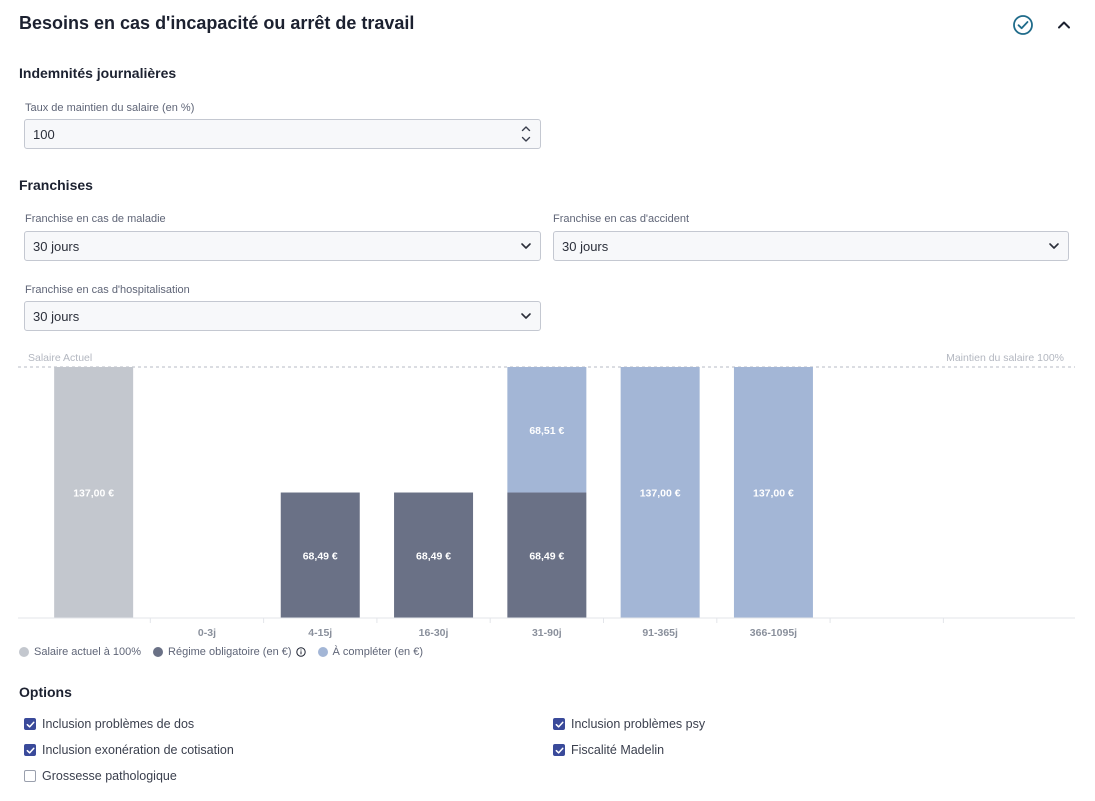 The image size is (1095, 801). Describe the element at coordinates (811, 246) in the screenshot. I see `franchise-accident-select: 30 jours` at that location.